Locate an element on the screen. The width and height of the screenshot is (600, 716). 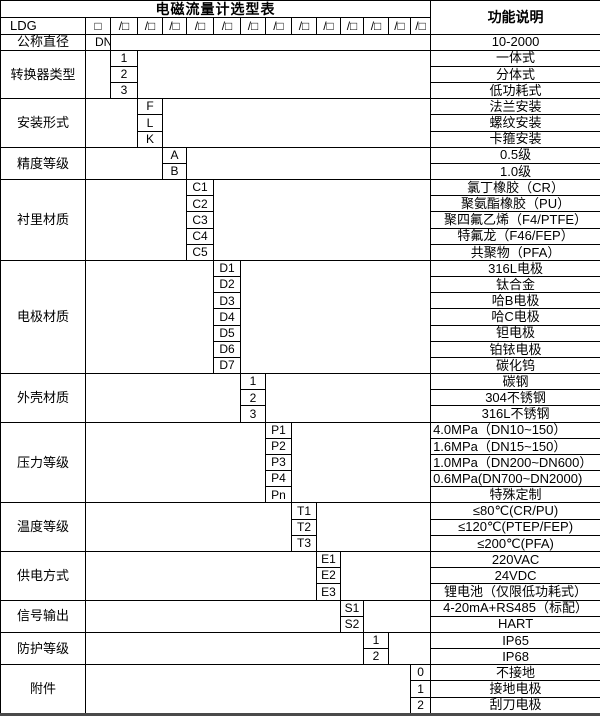
option-code: E3 is located at coordinates (328, 592).